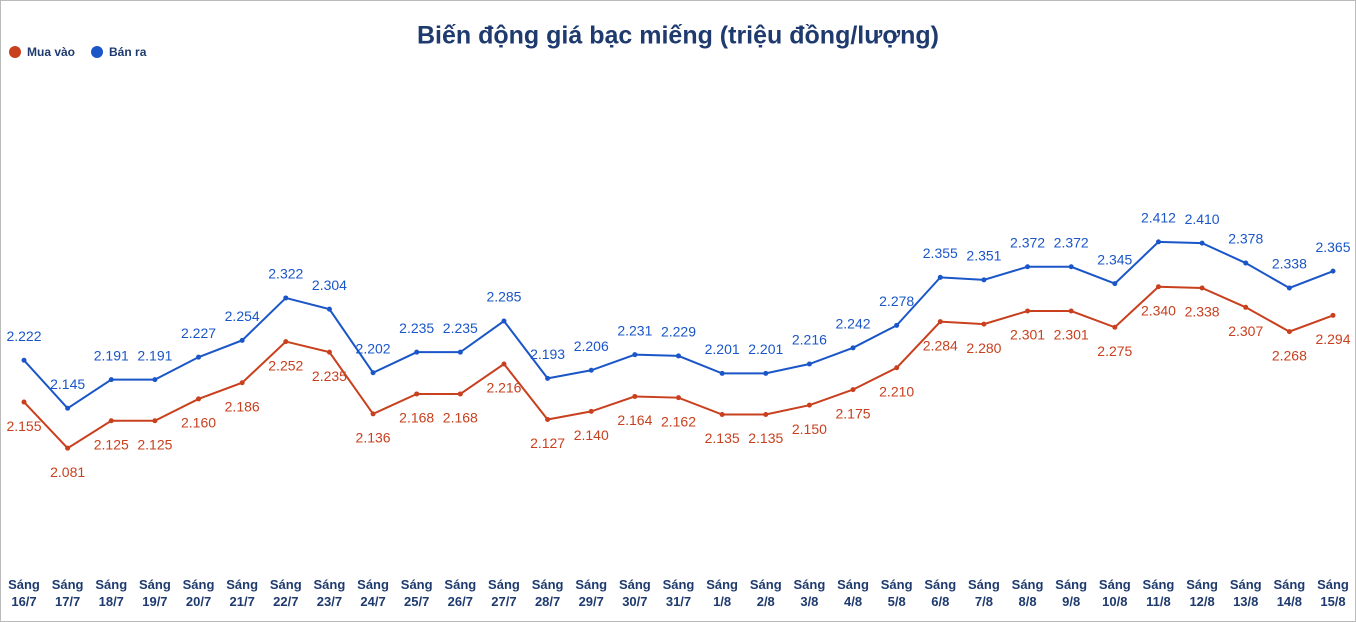 This screenshot has height=622, width=1356. What do you see at coordinates (678, 332) in the screenshot?
I see `data-label: 2.229` at bounding box center [678, 332].